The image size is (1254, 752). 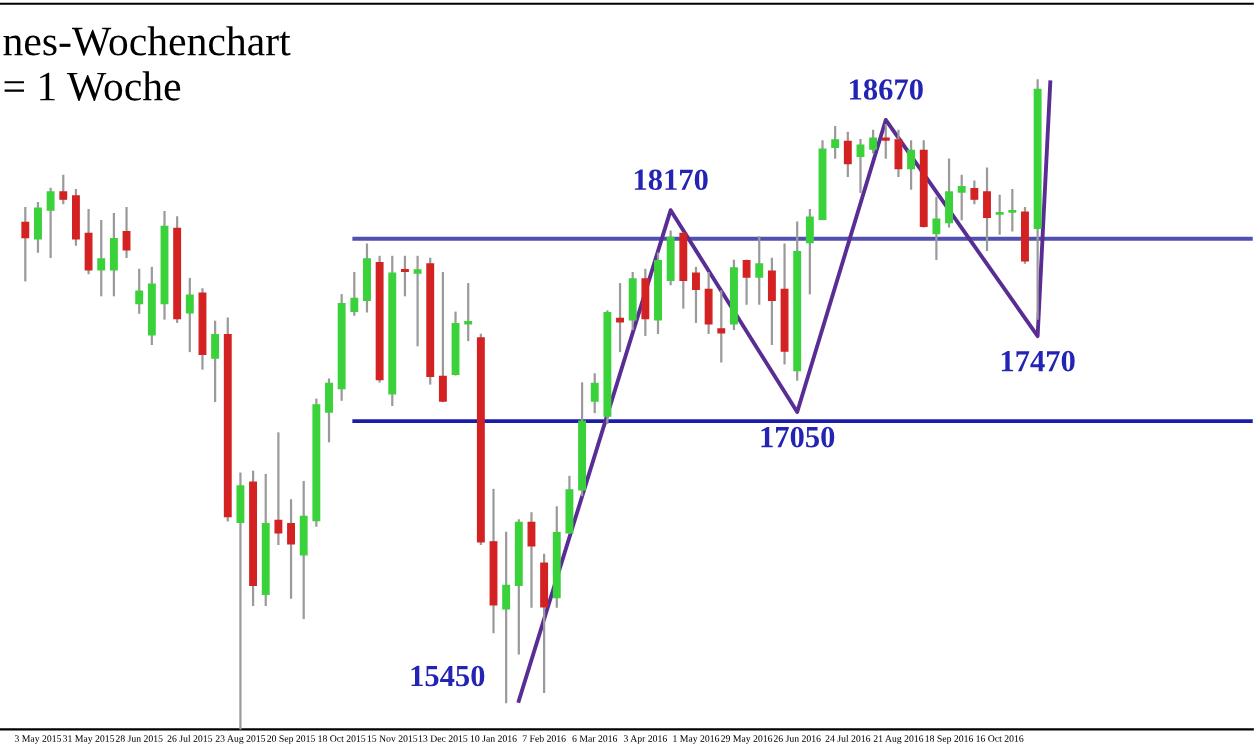 I want to click on annotation: 17050, so click(x=798, y=437).